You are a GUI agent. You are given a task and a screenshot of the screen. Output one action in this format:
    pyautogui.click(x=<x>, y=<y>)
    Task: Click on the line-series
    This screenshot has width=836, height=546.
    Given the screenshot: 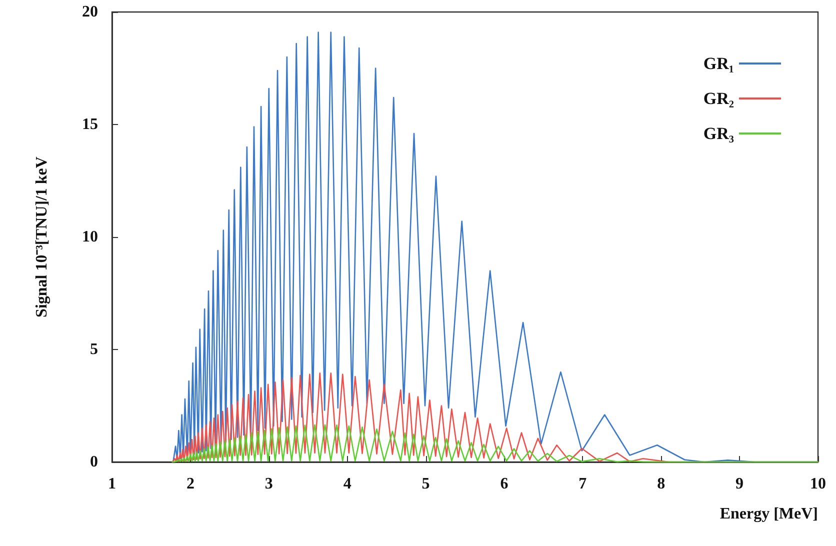 What is the action you would take?
    pyautogui.click(x=495, y=443)
    